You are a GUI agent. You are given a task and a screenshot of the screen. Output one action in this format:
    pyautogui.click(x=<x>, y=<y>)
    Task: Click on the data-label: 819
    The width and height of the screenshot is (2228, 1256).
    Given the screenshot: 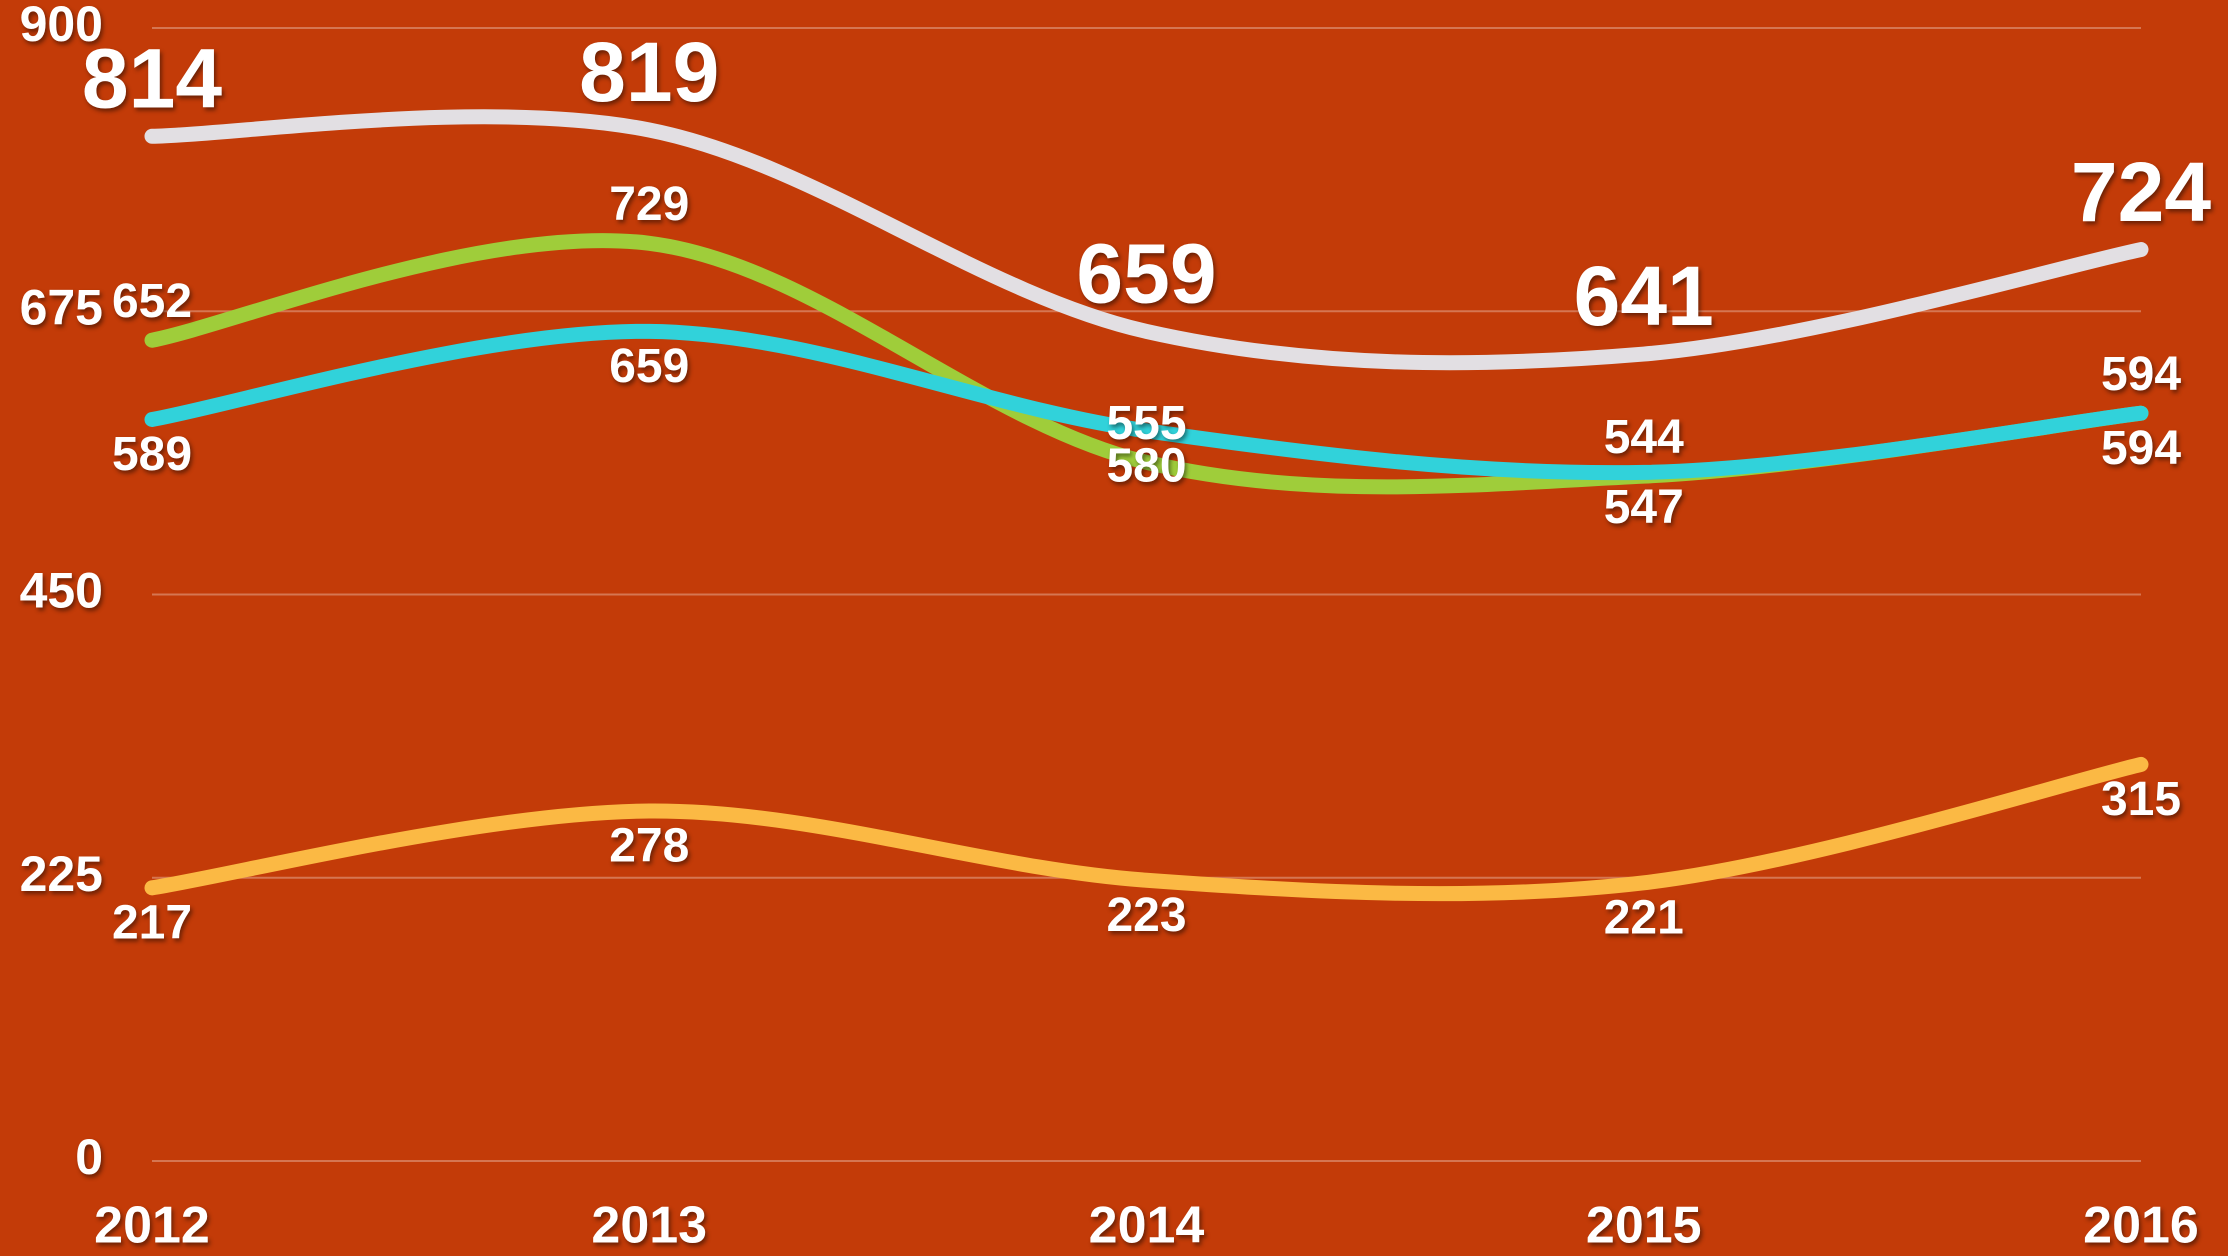 What is the action you would take?
    pyautogui.click(x=649, y=72)
    